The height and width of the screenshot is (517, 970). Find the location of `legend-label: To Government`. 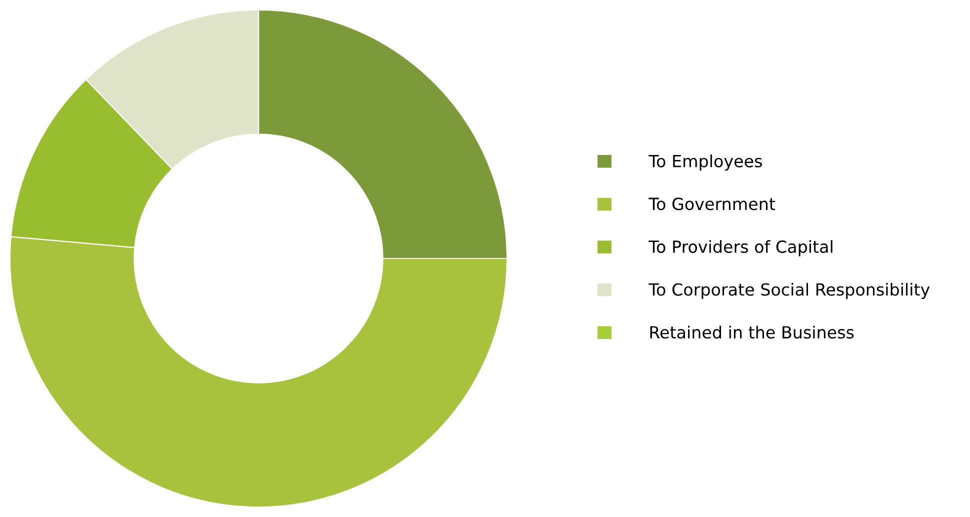

legend-label: To Government is located at coordinates (712, 204).